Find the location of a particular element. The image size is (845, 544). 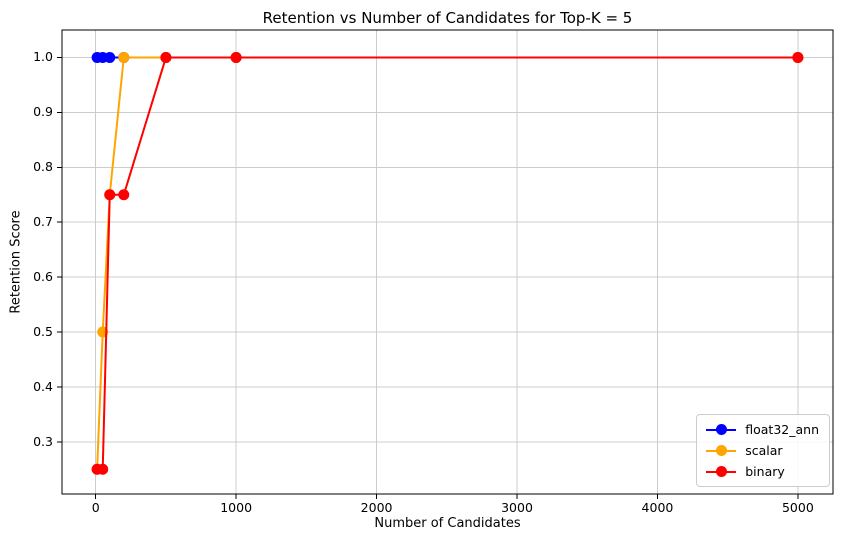

legend-label: binary is located at coordinates (765, 471).